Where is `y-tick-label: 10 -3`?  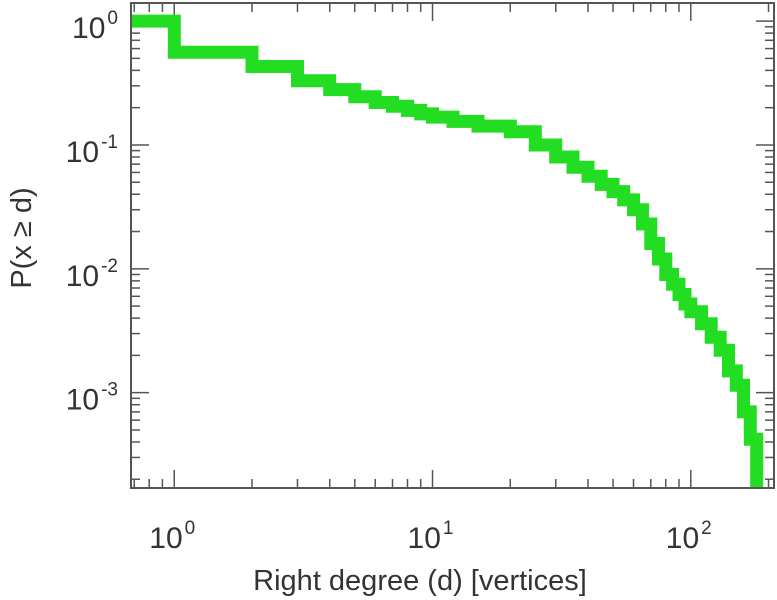 y-tick-label: 10 -3 is located at coordinates (92, 398).